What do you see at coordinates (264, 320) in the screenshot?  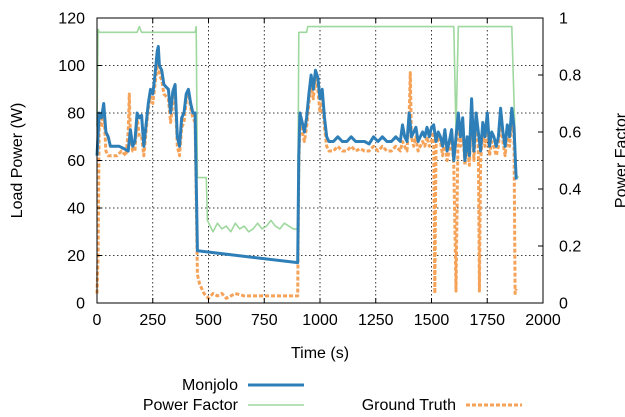 I see `x-tick-label: 750` at bounding box center [264, 320].